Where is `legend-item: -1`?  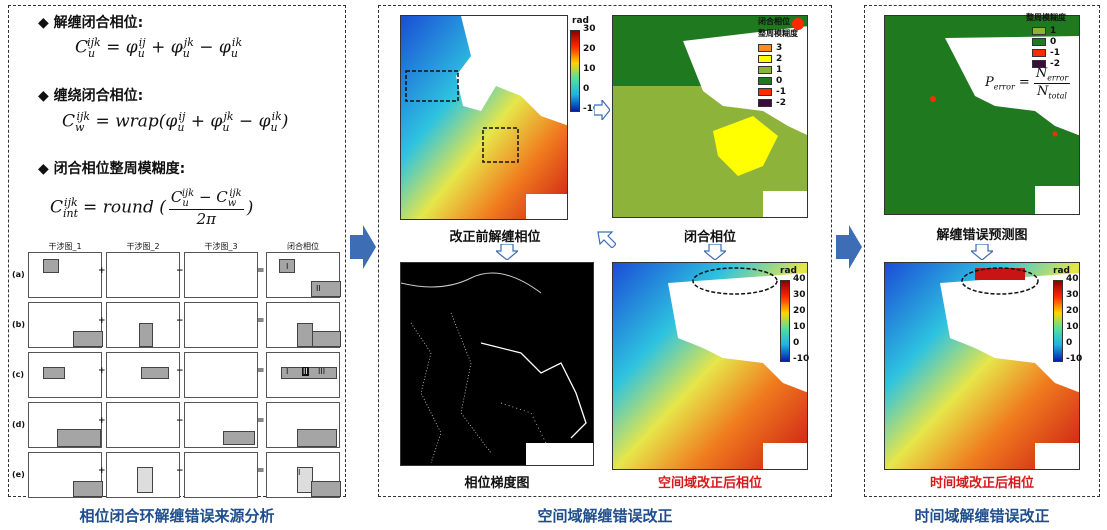 legend-item: -1 is located at coordinates (1067, 52).